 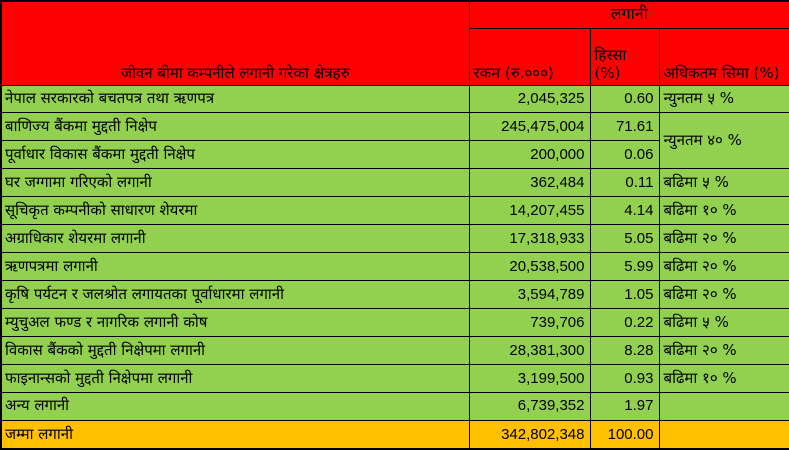 I want to click on sector-cell: पूर्वाधार विकास बैंकमा मुद्दती निक्षेप, so click(x=235, y=155).